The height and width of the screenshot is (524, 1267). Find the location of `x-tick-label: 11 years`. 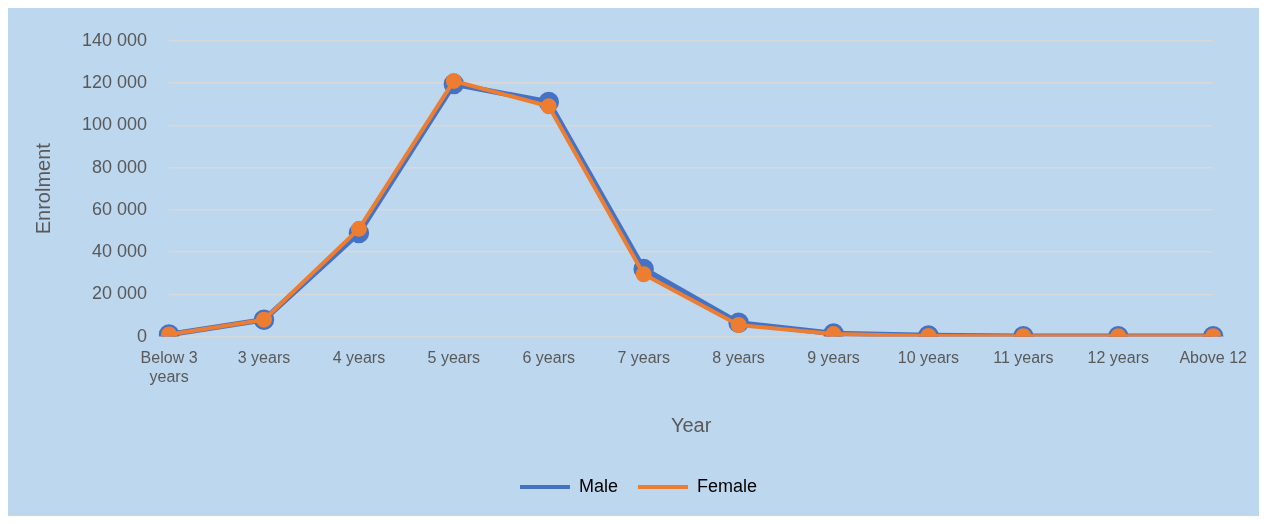

x-tick-label: 11 years is located at coordinates (1023, 357).